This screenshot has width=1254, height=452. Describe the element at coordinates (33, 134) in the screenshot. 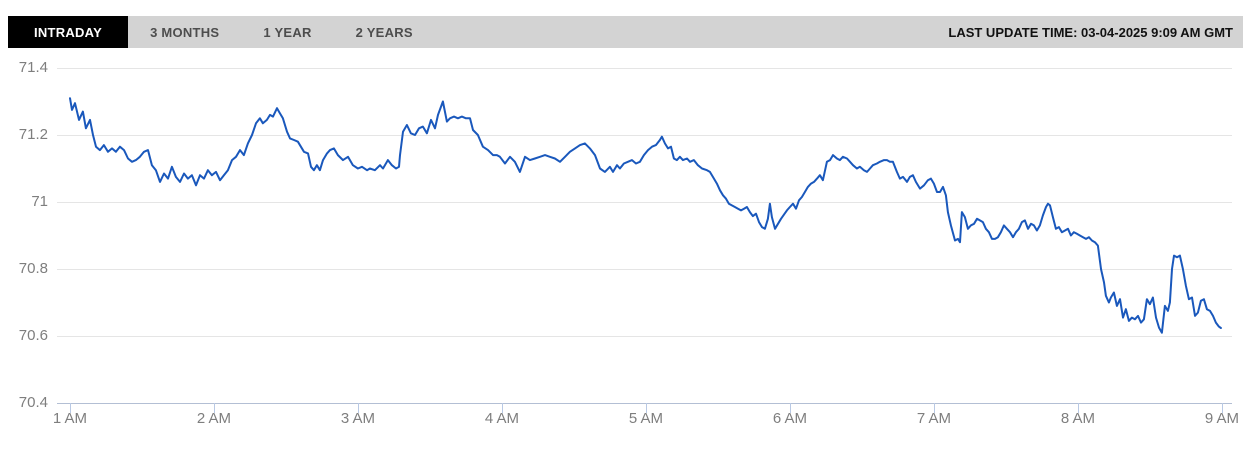

I see `y-axis-label: 71.2` at that location.